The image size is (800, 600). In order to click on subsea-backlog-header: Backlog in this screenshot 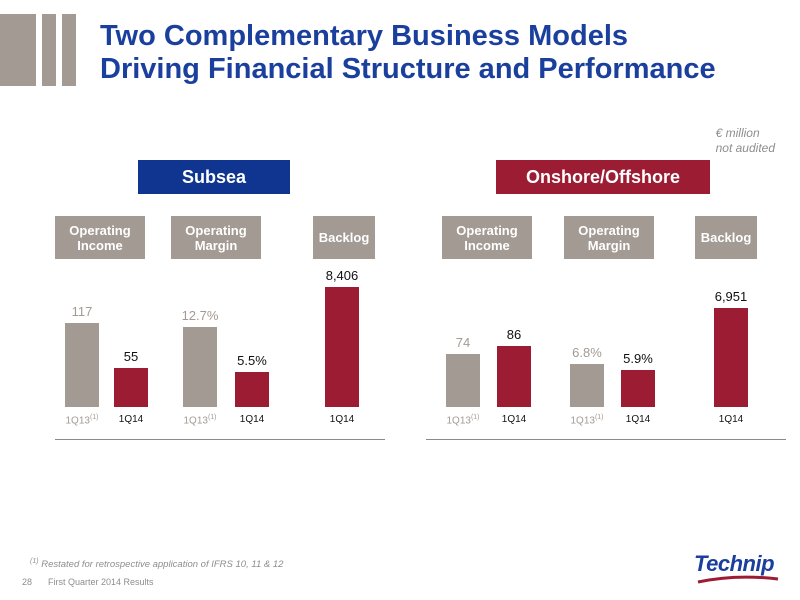, I will do `click(344, 237)`.